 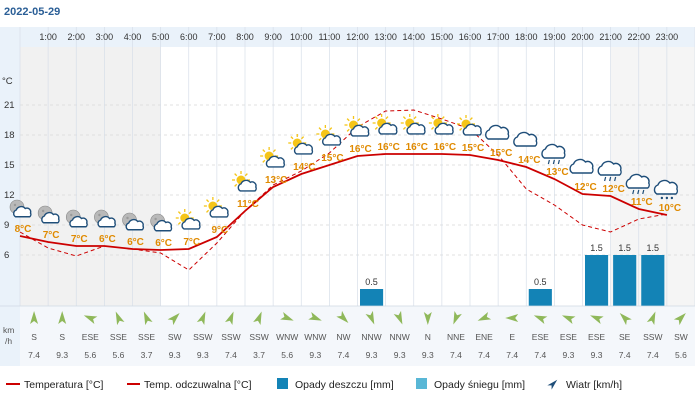 What do you see at coordinates (79, 239) in the screenshot?
I see `temperature-label: 7°C` at bounding box center [79, 239].